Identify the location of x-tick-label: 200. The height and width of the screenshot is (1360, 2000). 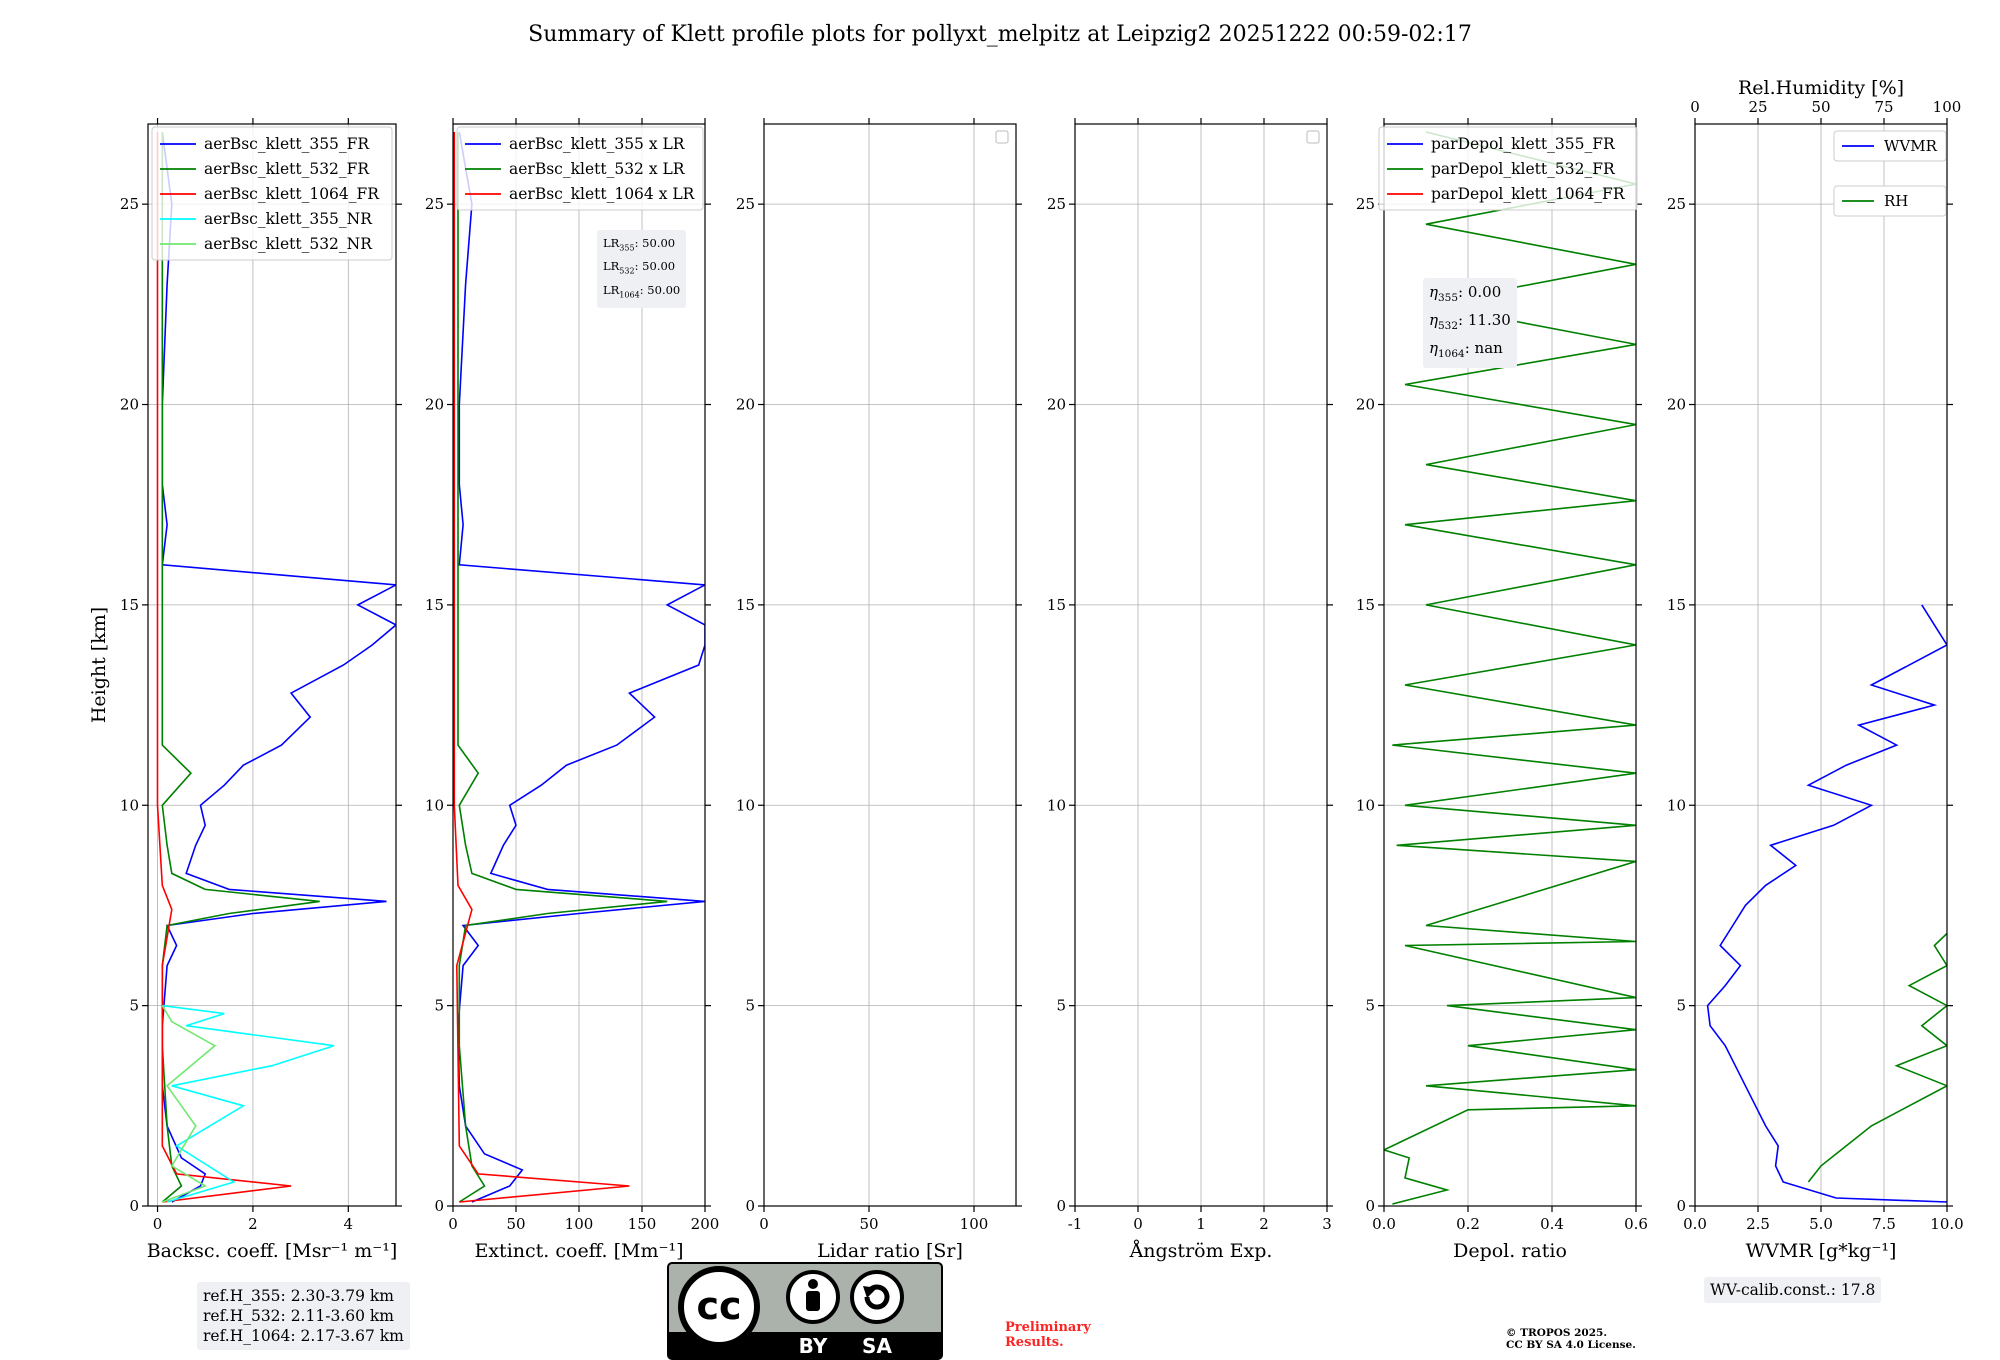
(705, 1224).